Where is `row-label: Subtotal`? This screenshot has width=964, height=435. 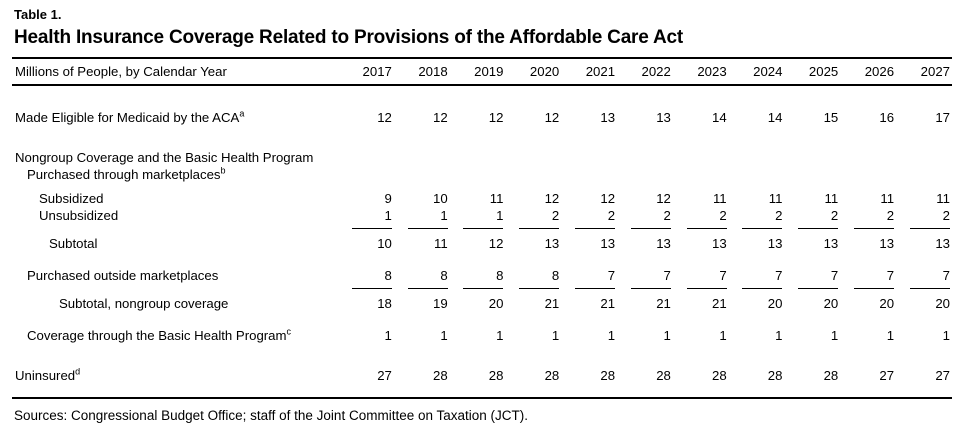 row-label: Subtotal is located at coordinates (175, 242).